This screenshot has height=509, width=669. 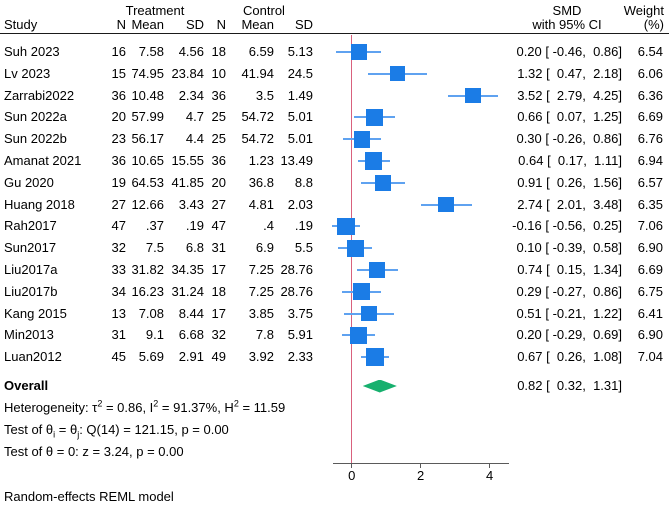 What do you see at coordinates (118, 291) in the screenshot?
I see `table-cell-t_n: 34` at bounding box center [118, 291].